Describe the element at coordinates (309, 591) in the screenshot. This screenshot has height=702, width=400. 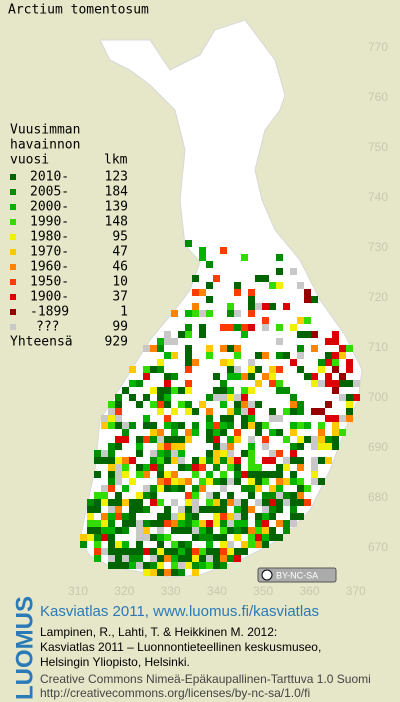
I see `x-tick-label: 360` at that location.